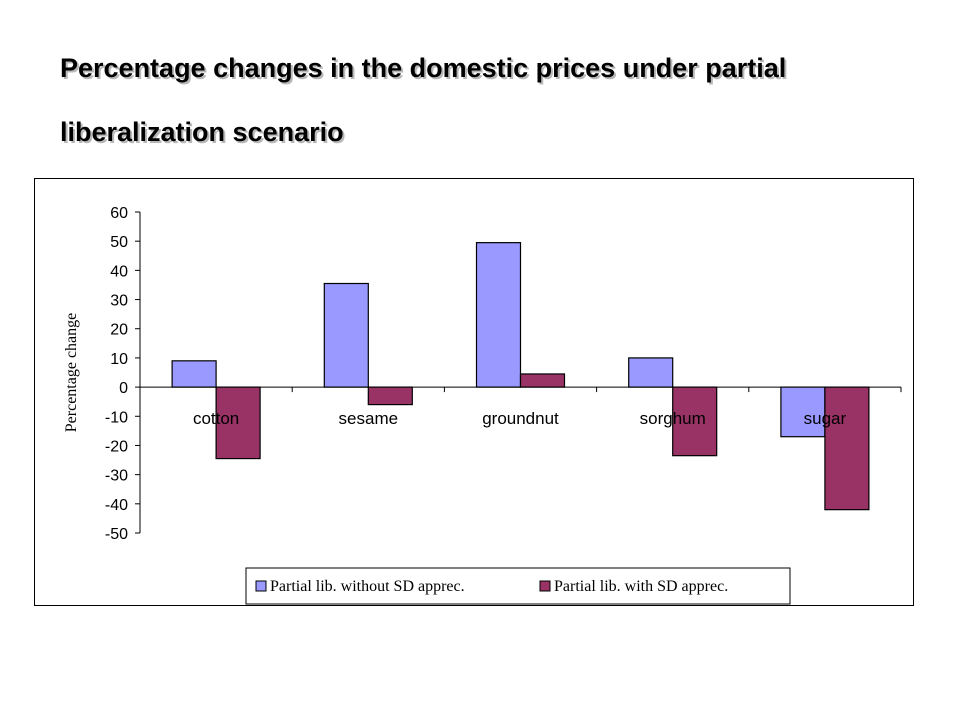 The image size is (960, 720). Describe the element at coordinates (518, 586) in the screenshot. I see `legend-box` at that location.